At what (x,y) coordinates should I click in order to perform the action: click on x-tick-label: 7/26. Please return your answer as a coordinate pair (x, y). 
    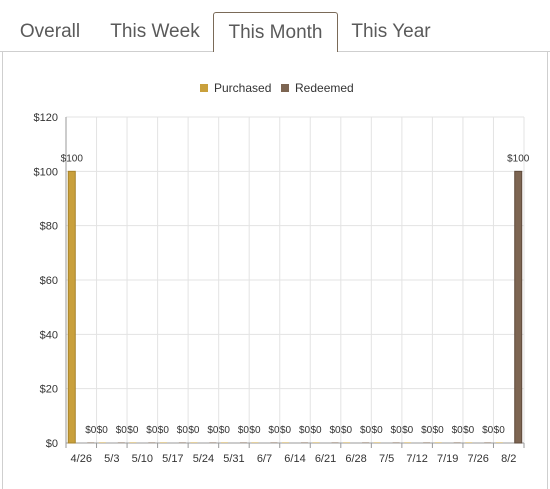
    Looking at the image, I should click on (477, 459).